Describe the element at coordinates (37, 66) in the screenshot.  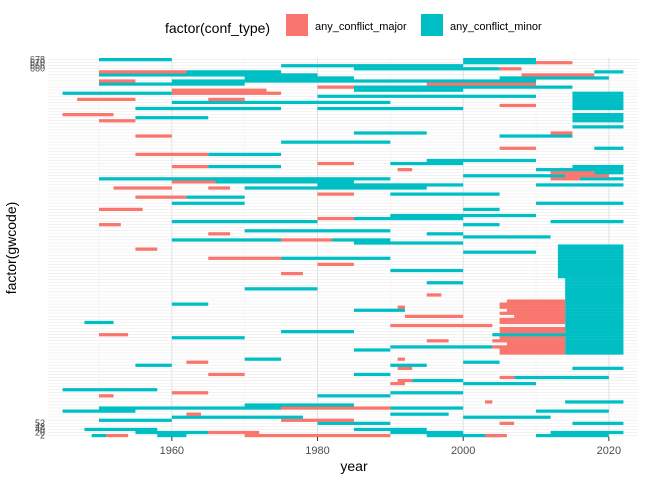
I see `y-tick-label: 666` at that location.